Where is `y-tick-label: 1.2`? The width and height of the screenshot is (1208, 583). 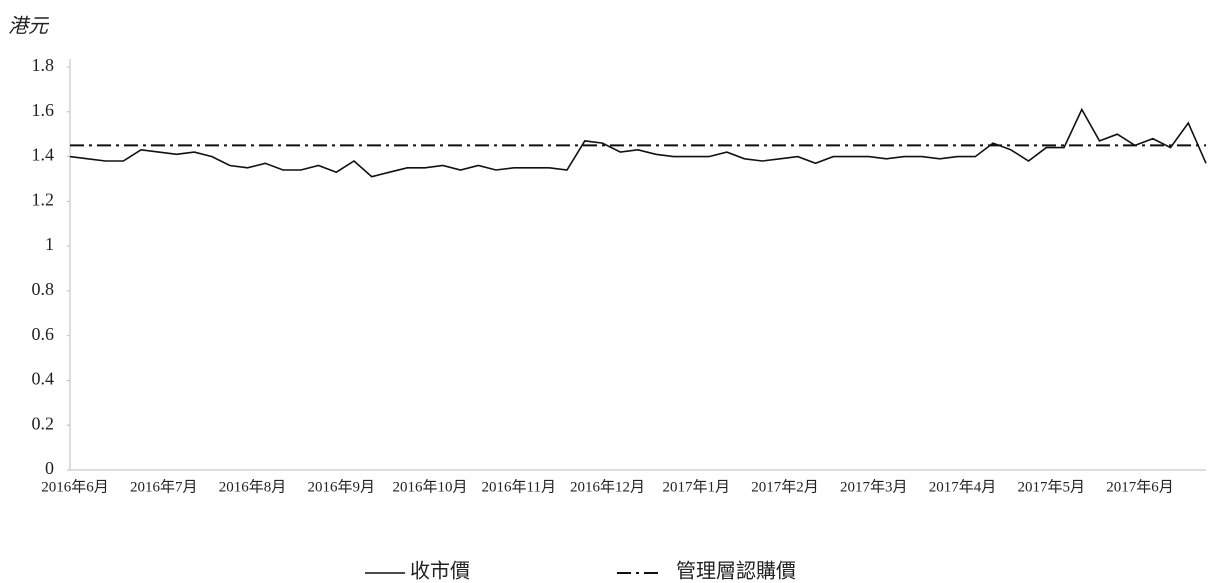 y-tick-label: 1.2 is located at coordinates (43, 199).